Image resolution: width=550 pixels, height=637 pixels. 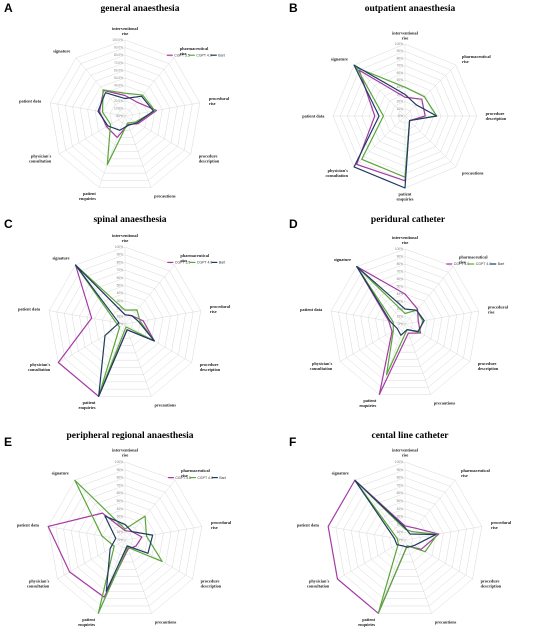 I want to click on panel-title: peripheral regional anaesthesia, so click(x=129, y=436).